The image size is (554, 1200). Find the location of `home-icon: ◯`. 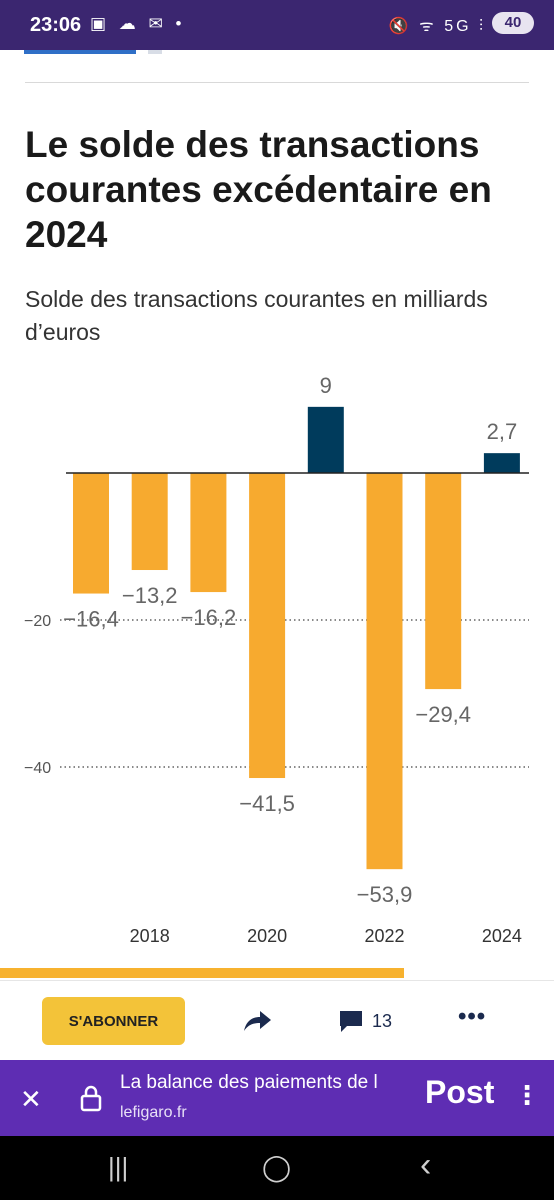

home-icon: ◯ is located at coordinates (277, 1167).